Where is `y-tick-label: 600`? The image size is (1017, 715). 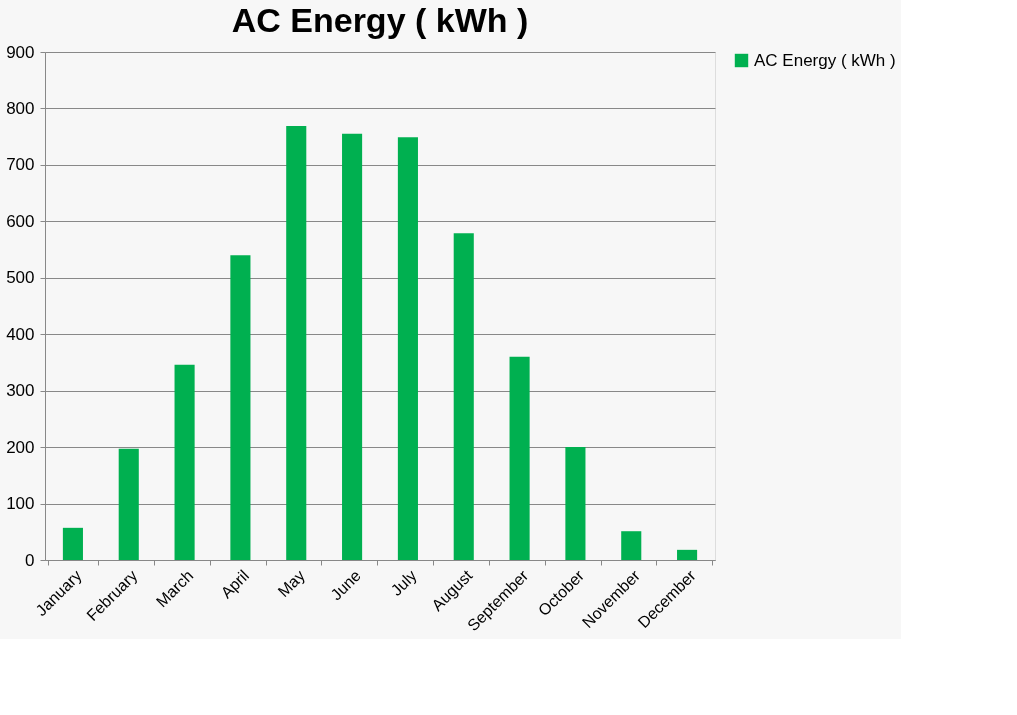 y-tick-label: 600 is located at coordinates (20, 221).